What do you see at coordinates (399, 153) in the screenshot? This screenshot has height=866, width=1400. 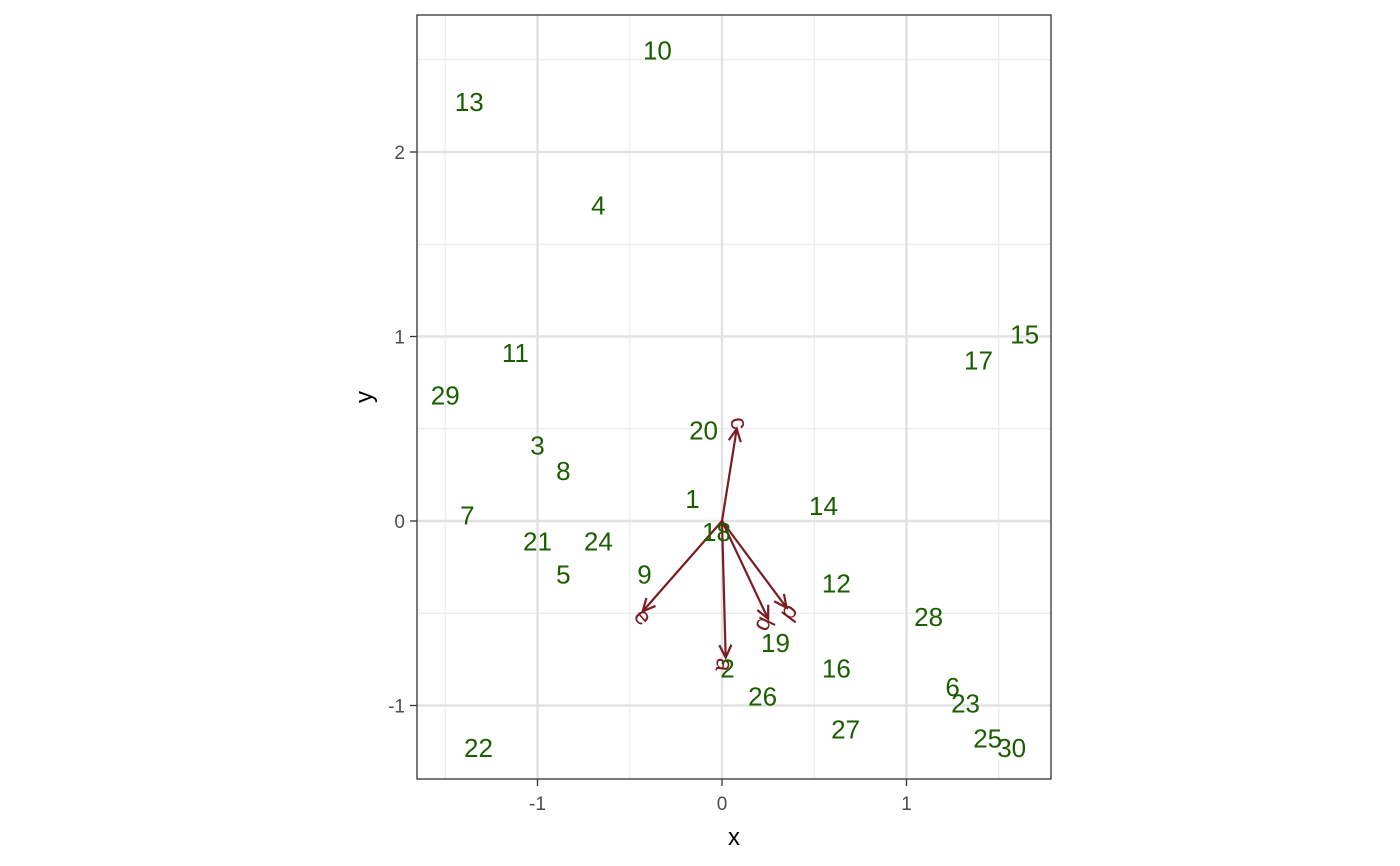 I see `y-tick-label: 2` at bounding box center [399, 153].